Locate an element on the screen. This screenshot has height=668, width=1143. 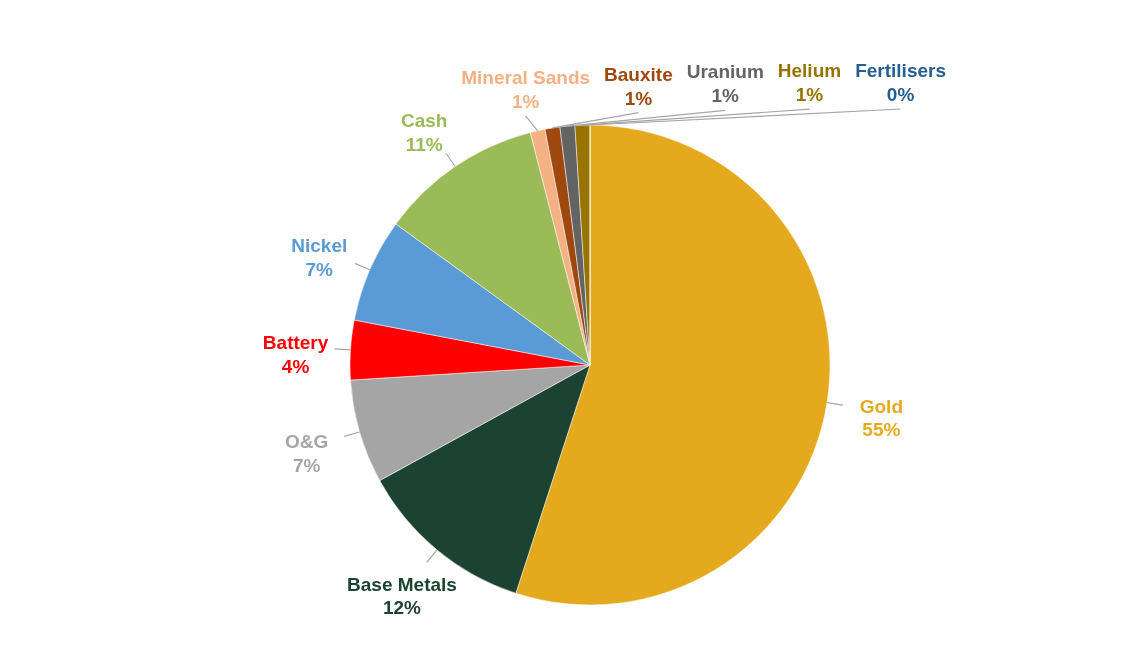
slice-label: O&G is located at coordinates (307, 442).